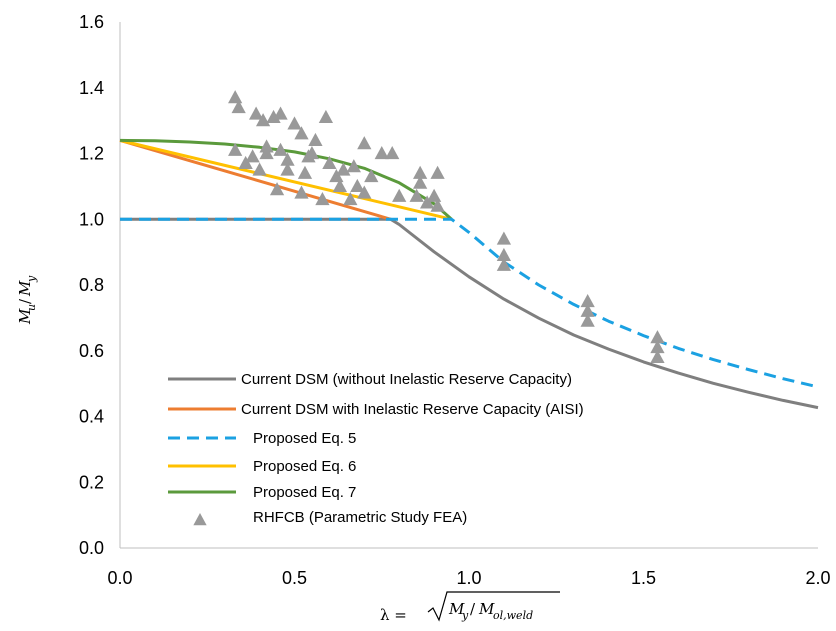 The height and width of the screenshot is (631, 836). What do you see at coordinates (513, 615) in the screenshot?
I see `x-axis-title-sub2: ol,weld` at bounding box center [513, 615].